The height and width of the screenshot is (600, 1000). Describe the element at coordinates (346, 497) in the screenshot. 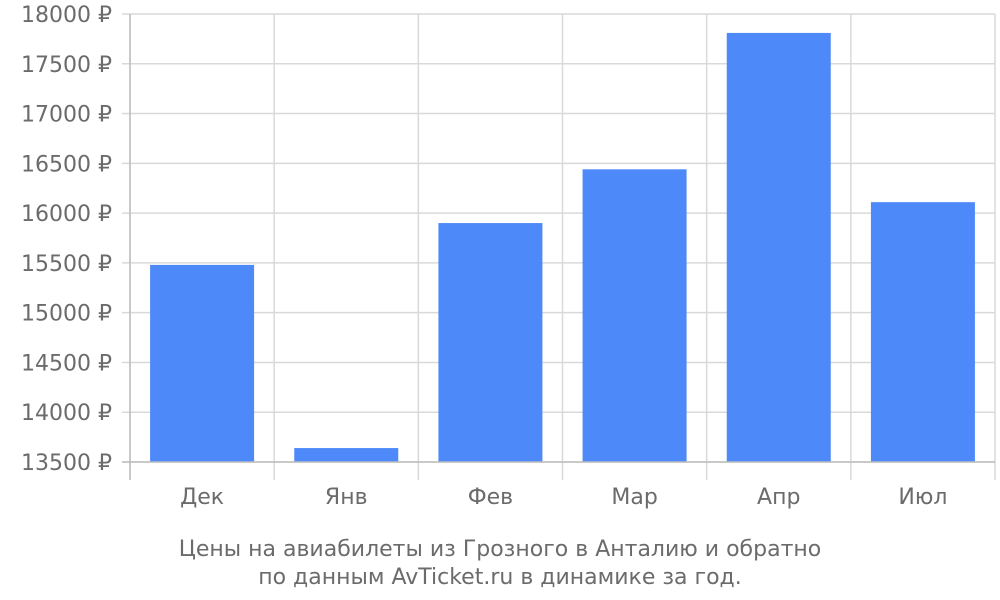

I see `x-tick-label: Янв` at that location.